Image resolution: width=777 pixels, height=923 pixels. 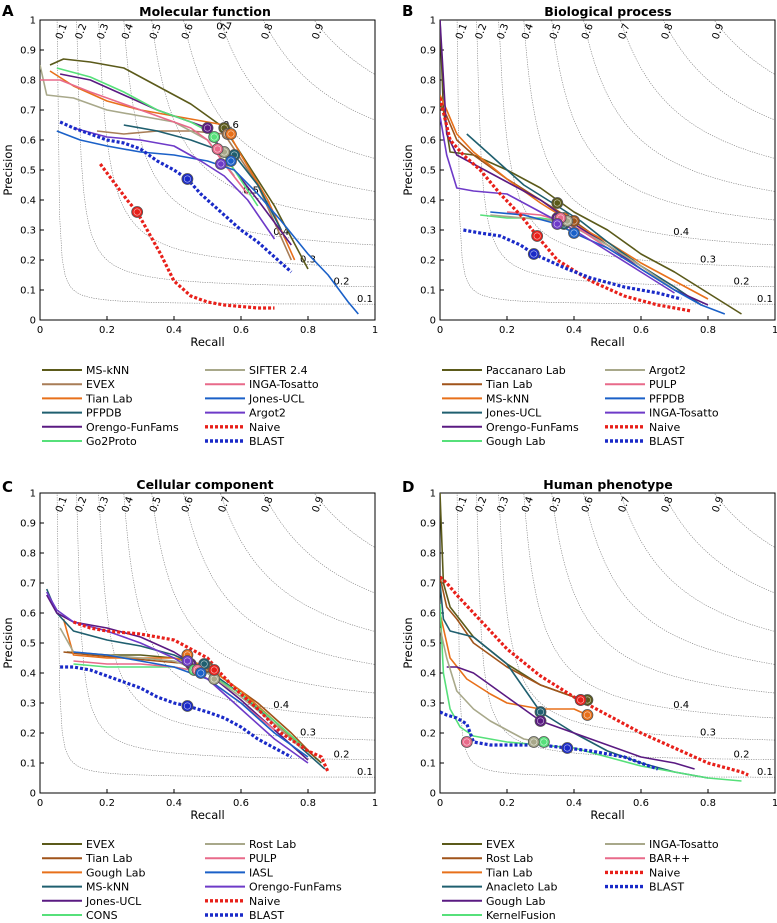 I want to click on legend-label-blast: BLAST, so click(x=266, y=915).